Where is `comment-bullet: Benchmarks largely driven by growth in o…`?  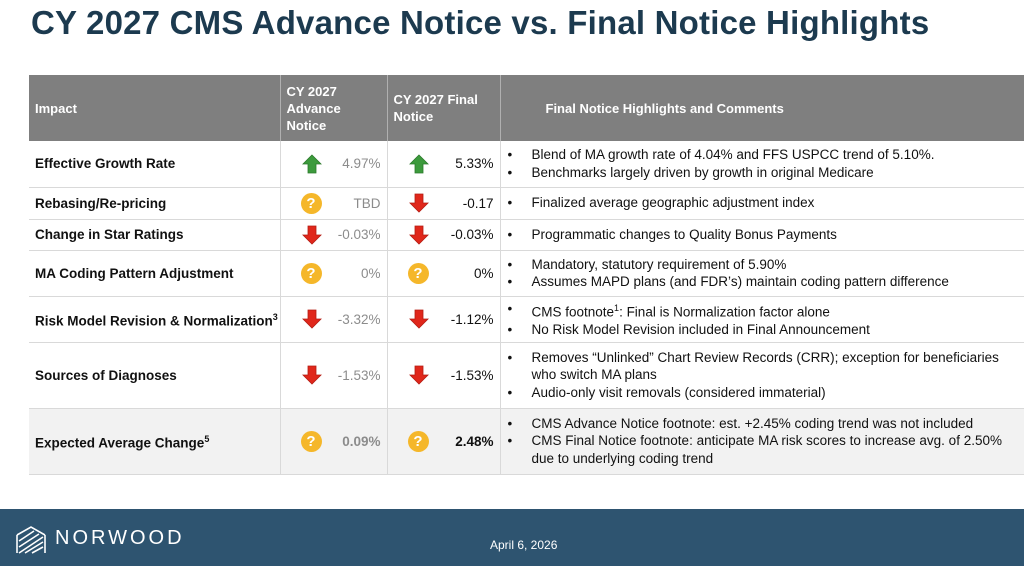 comment-bullet: Benchmarks largely driven by growth in o… is located at coordinates (763, 173).